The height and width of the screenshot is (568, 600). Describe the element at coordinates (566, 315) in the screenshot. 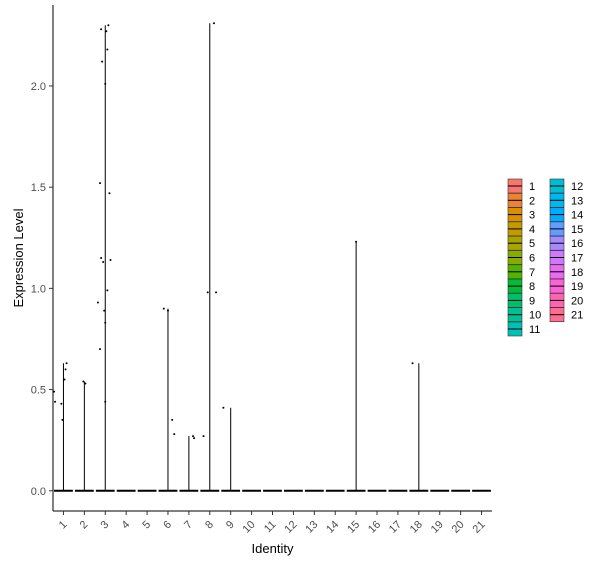

I see `legend-item: 21` at that location.